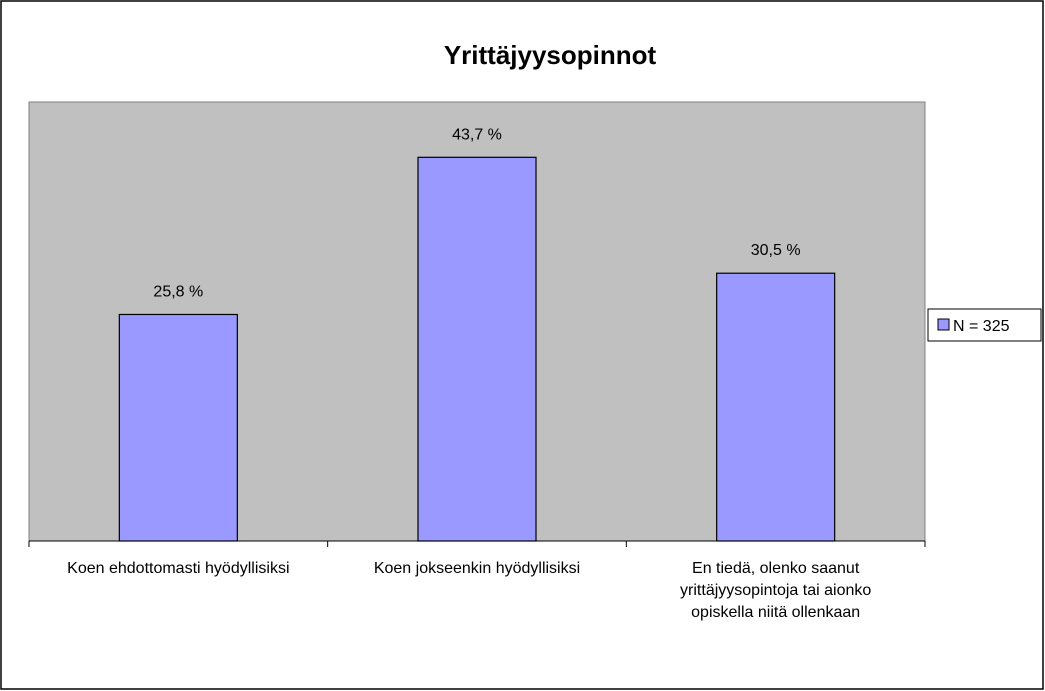  What do you see at coordinates (178, 291) in the screenshot?
I see `value-label: 25,8 %` at bounding box center [178, 291].